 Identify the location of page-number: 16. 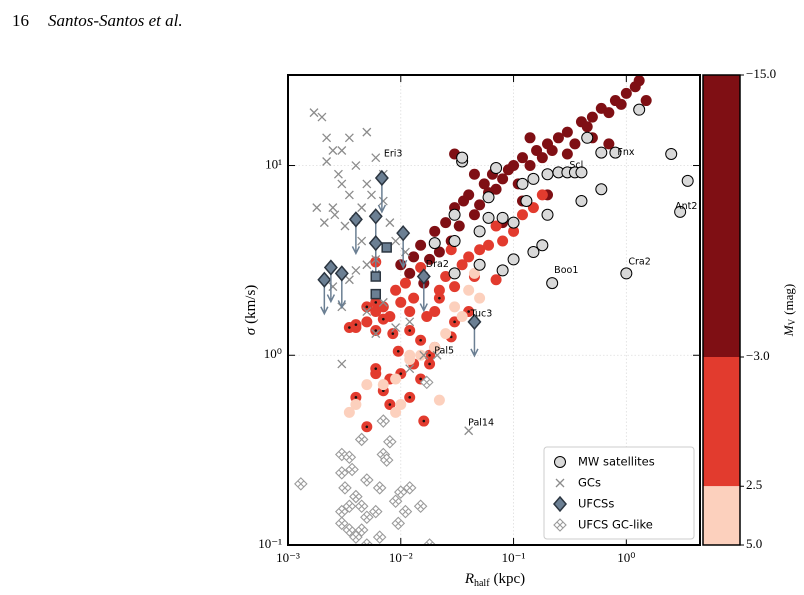
(20, 20).